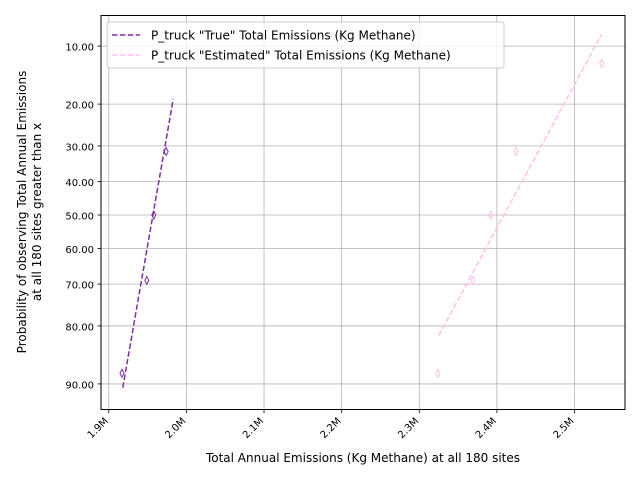 The height and width of the screenshot is (480, 640). What do you see at coordinates (79, 147) in the screenshot?
I see `y-tick-label: 30.00` at bounding box center [79, 147].